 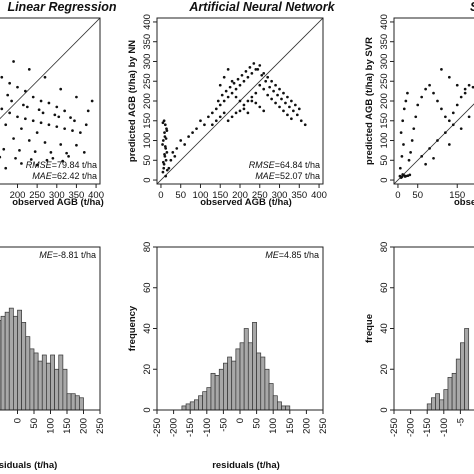 What do you see at coordinates (472, 7) in the screenshot?
I see `chart-title: Support Ve` at bounding box center [472, 7].